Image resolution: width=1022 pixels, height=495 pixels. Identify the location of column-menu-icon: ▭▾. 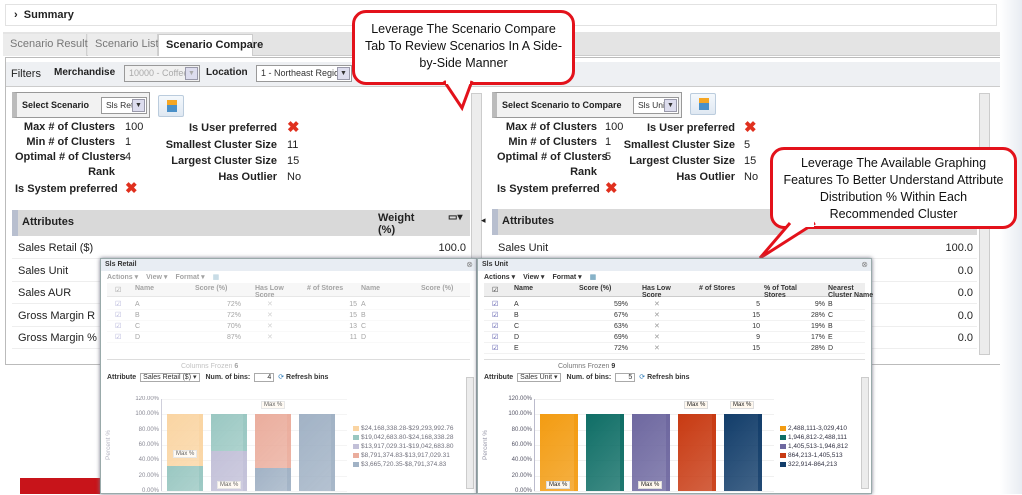
(455, 217).